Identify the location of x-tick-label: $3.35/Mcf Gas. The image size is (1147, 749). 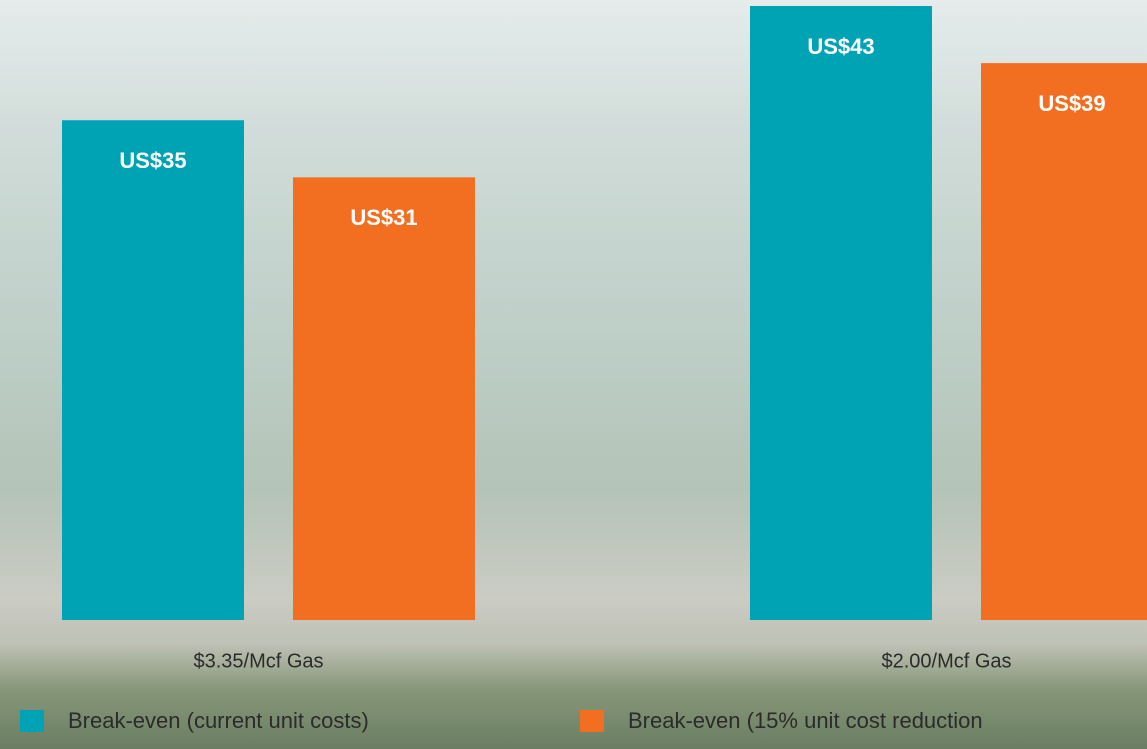
(258, 661).